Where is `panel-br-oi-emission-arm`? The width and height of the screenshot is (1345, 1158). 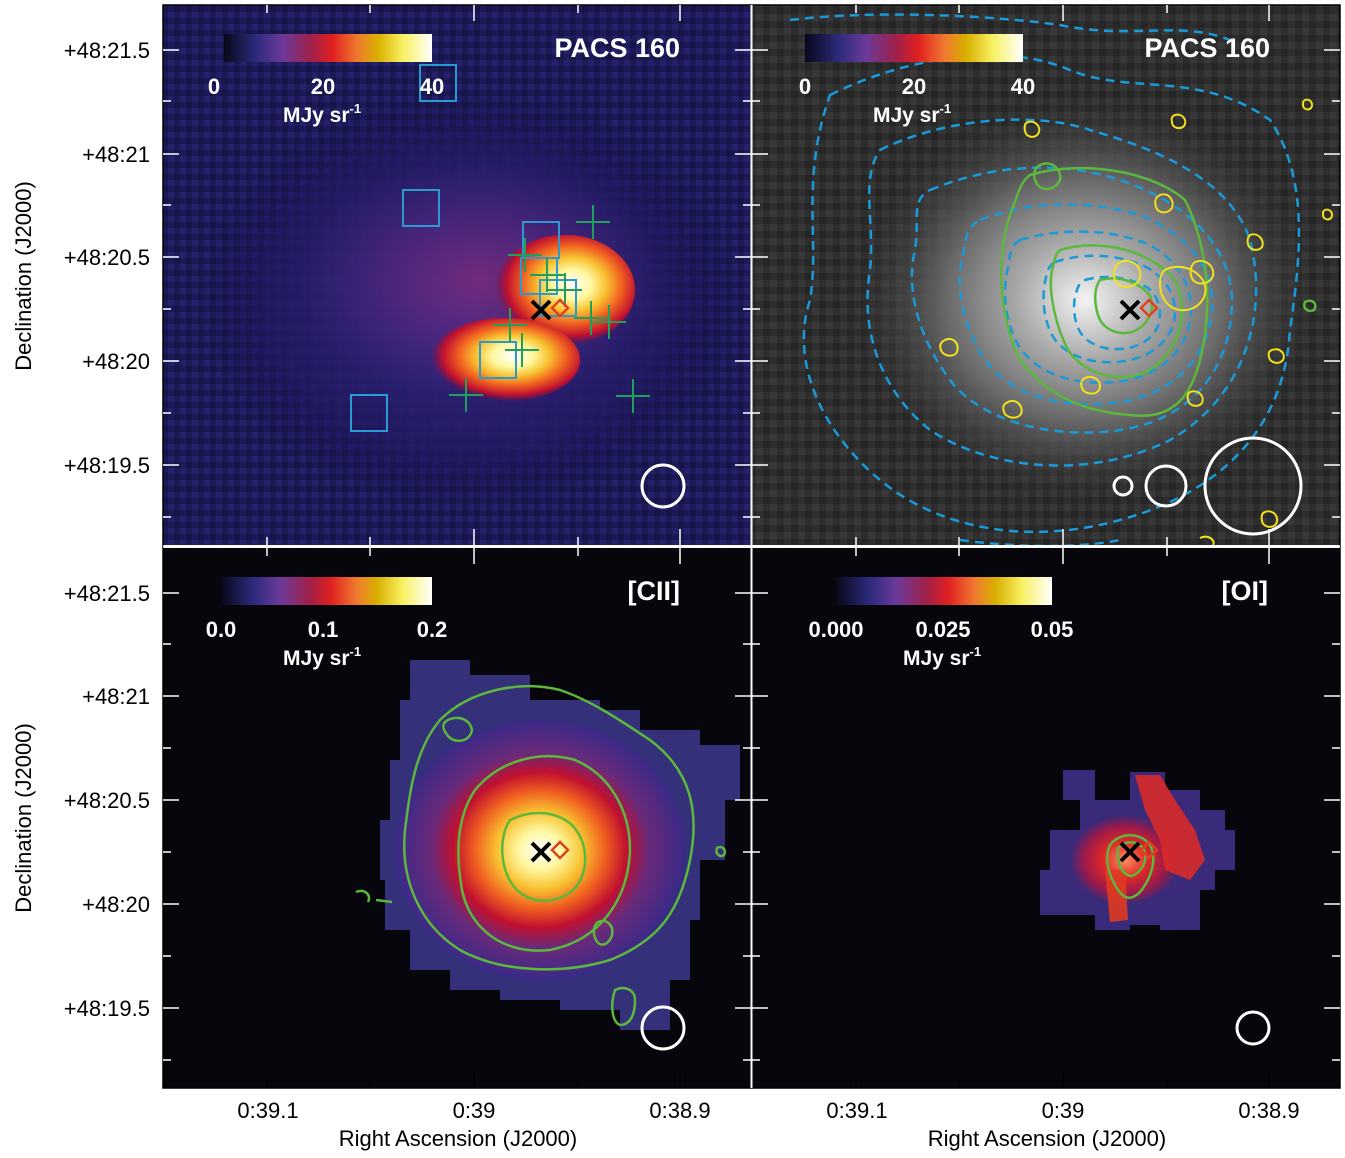 panel-br-oi-emission-arm is located at coordinates (1170, 827).